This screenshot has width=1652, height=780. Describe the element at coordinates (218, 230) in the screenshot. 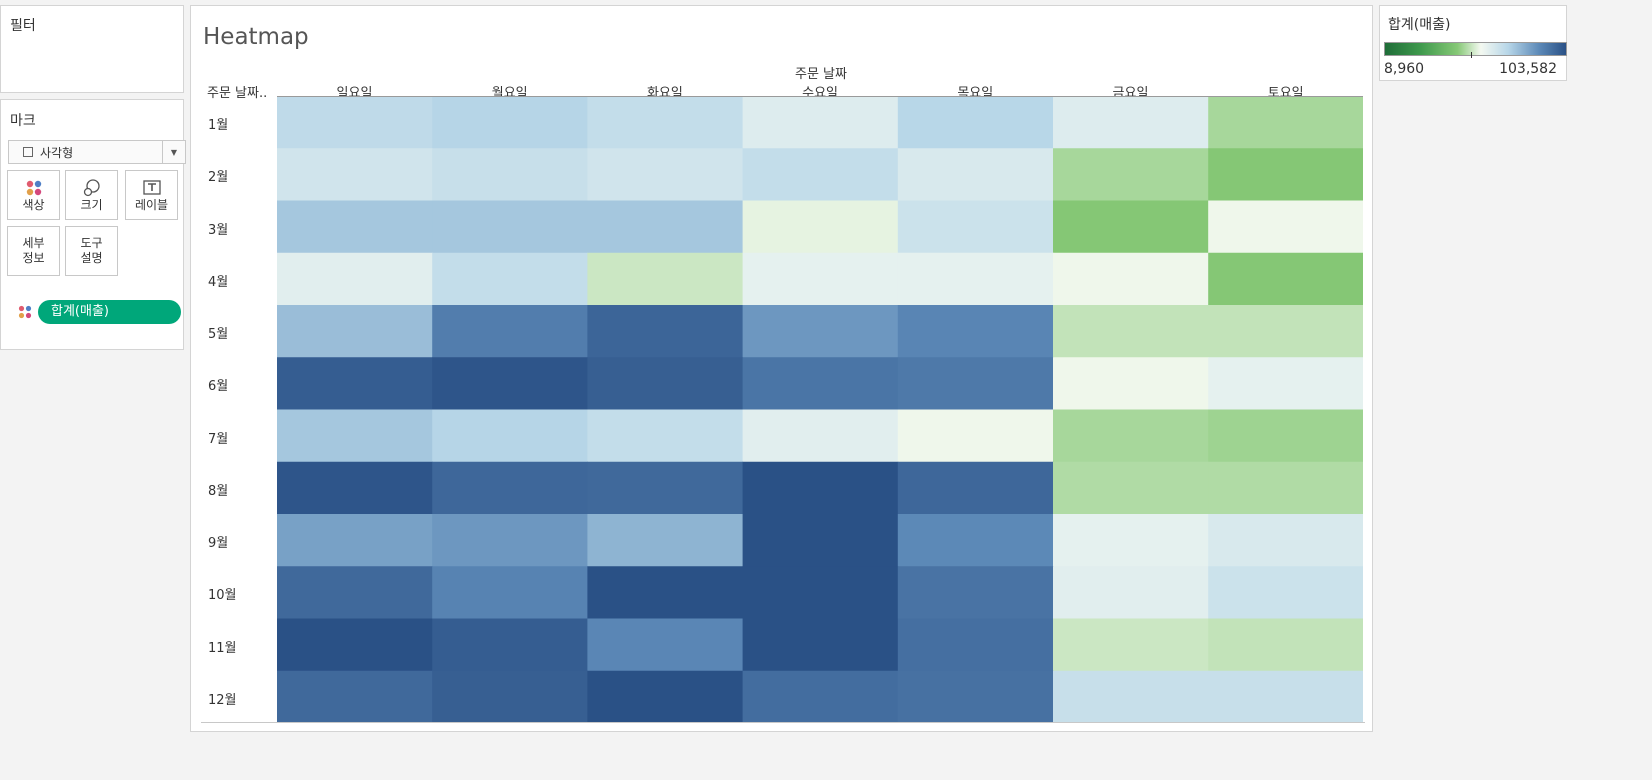

I see `row-header: 3월` at that location.